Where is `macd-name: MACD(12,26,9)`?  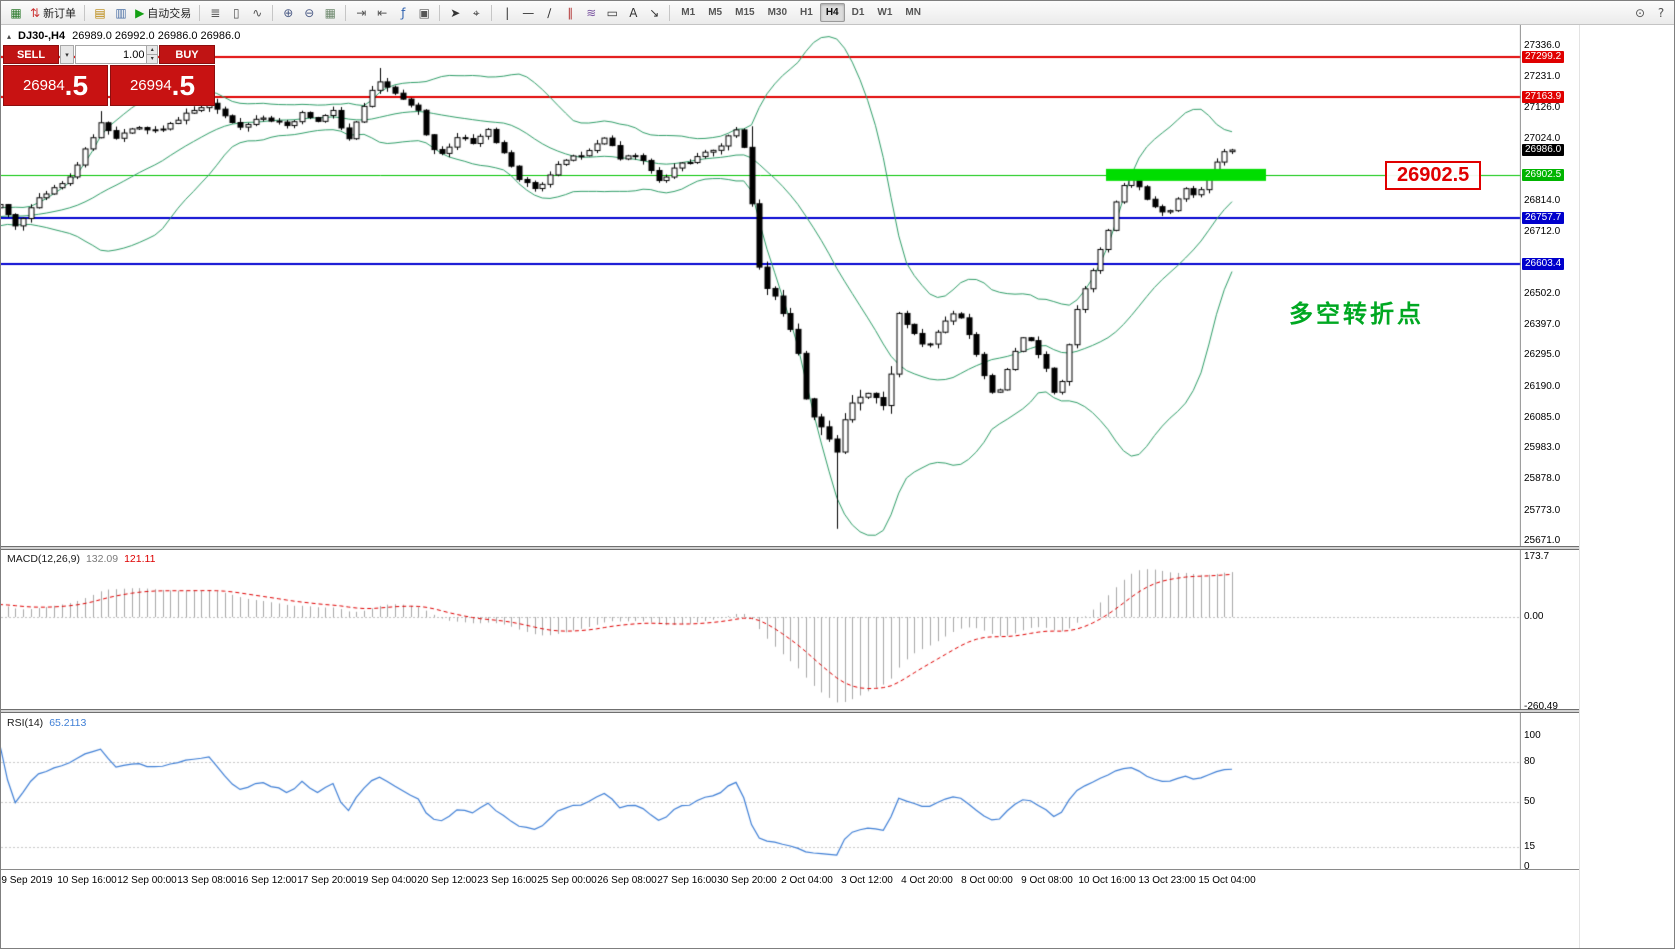
macd-name: MACD(12,26,9) is located at coordinates (43, 559).